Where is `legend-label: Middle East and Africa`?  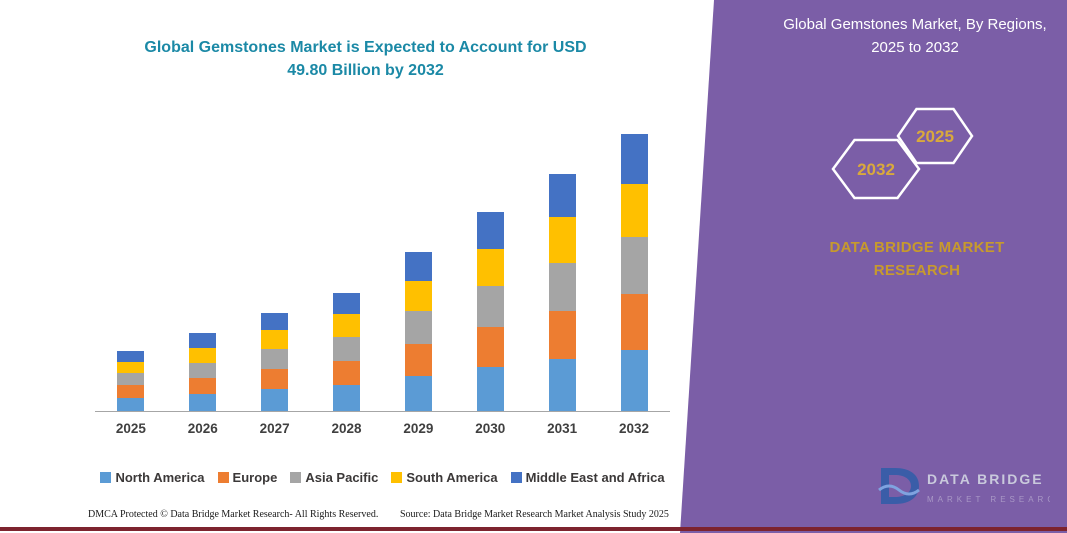
legend-label: Middle East and Africa is located at coordinates (595, 477).